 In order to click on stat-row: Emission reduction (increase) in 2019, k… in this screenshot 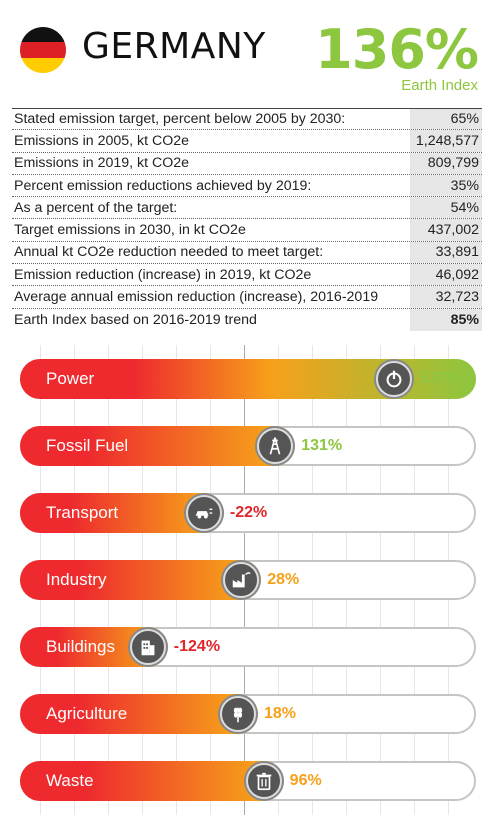, I will do `click(247, 275)`.